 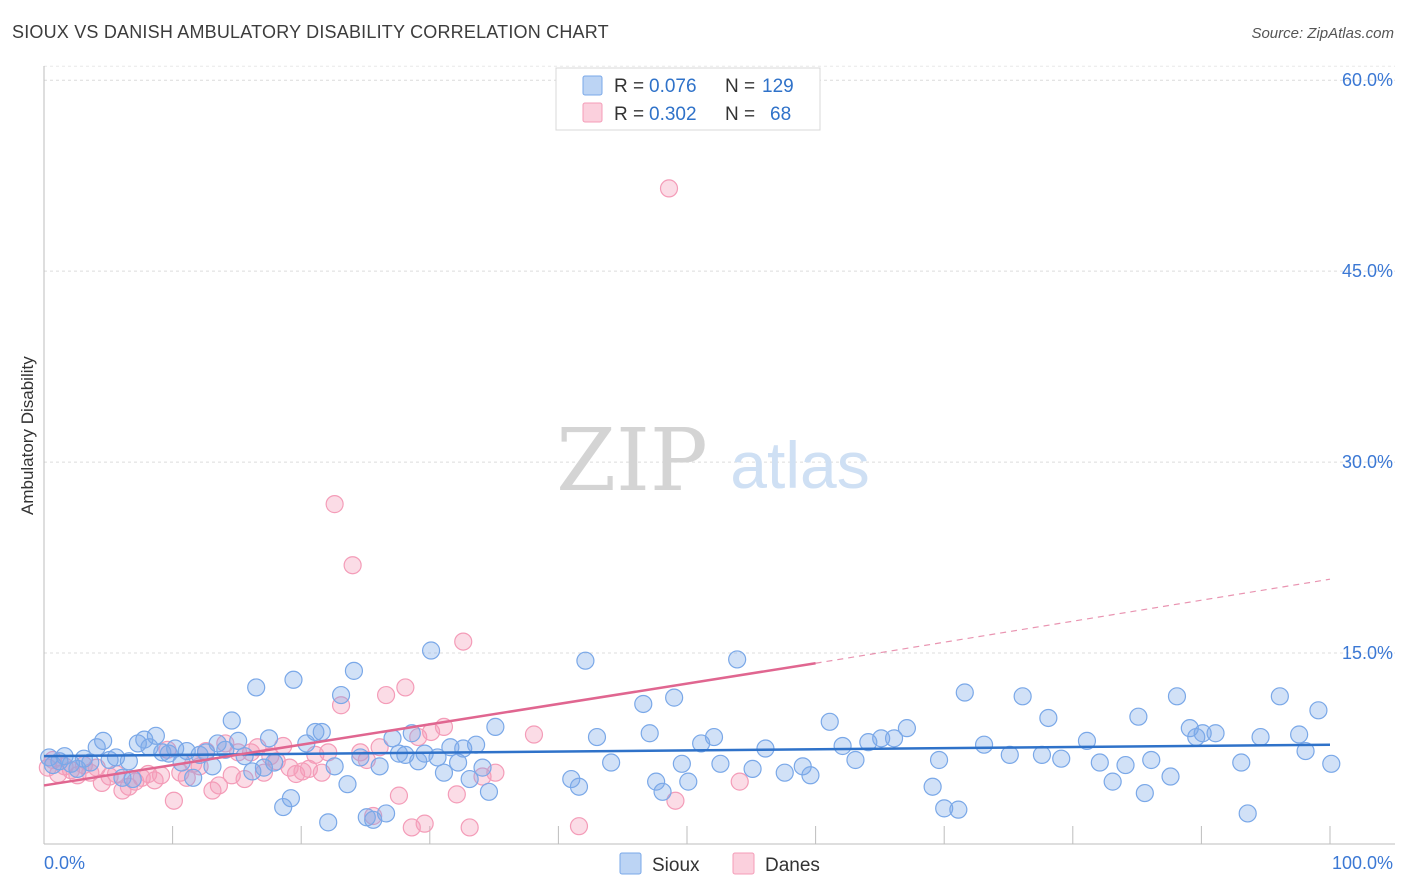 What do you see at coordinates (676, 865) in the screenshot?
I see `legend-label-sioux: Sioux` at bounding box center [676, 865].